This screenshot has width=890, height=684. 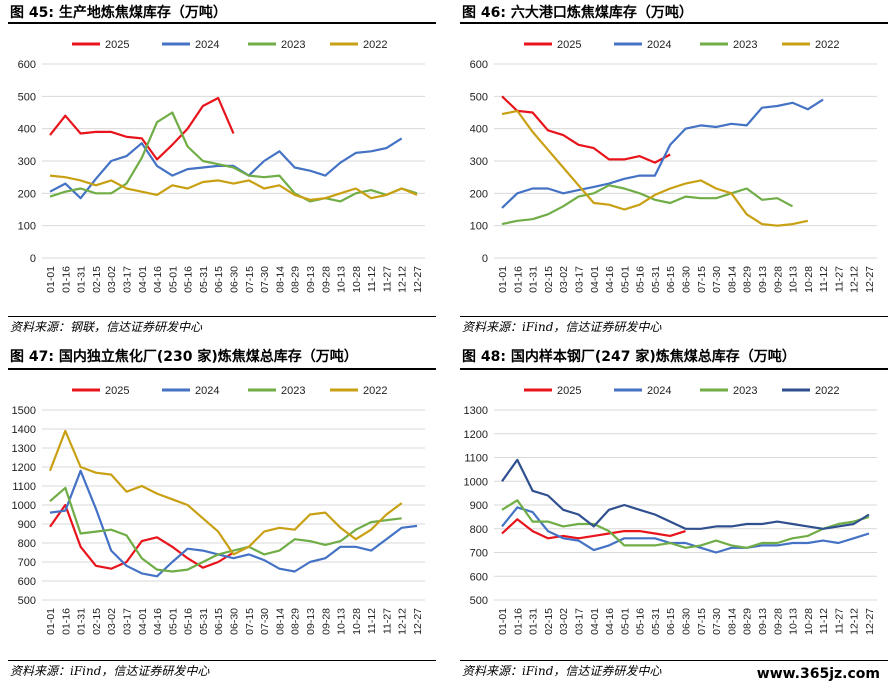 I want to click on y-tick-label: 1100, so click(x=476, y=459).